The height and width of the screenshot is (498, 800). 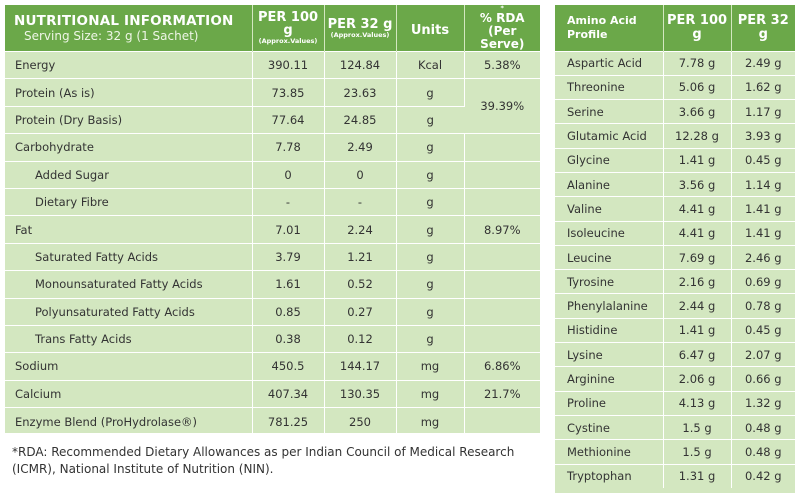 What do you see at coordinates (360, 175) in the screenshot?
I see `per32-value: 0` at bounding box center [360, 175].